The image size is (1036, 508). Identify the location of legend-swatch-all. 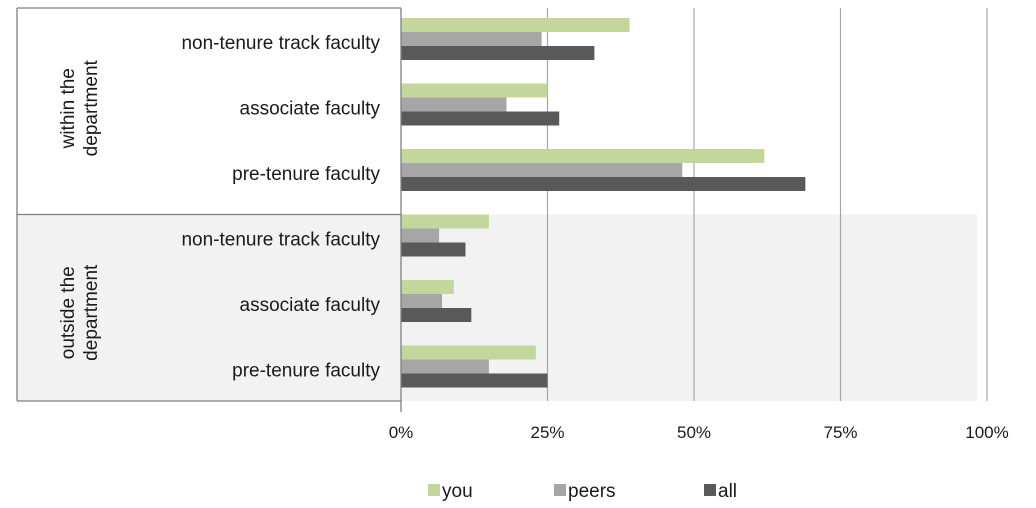
(710, 490).